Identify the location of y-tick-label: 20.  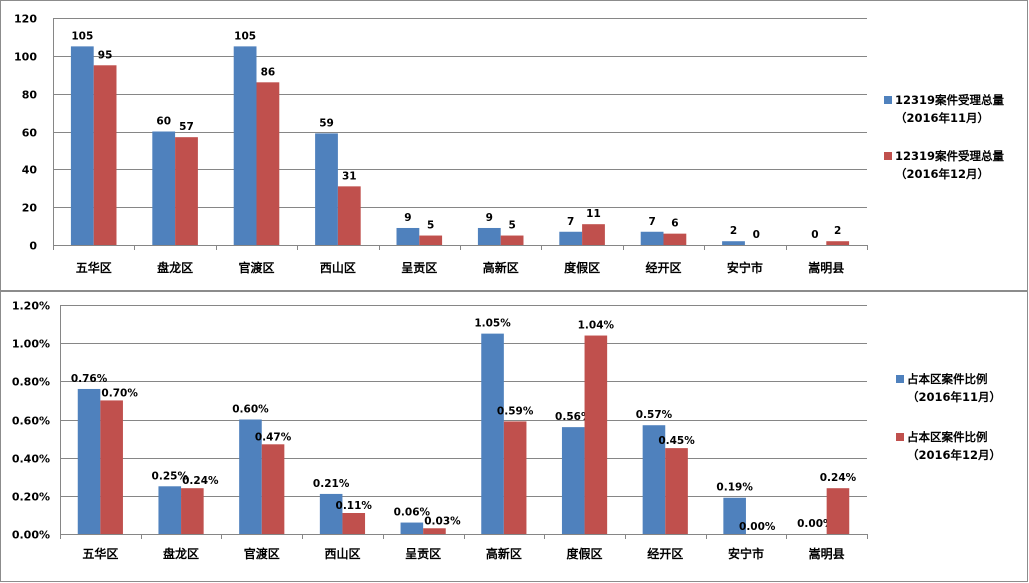
(30, 208).